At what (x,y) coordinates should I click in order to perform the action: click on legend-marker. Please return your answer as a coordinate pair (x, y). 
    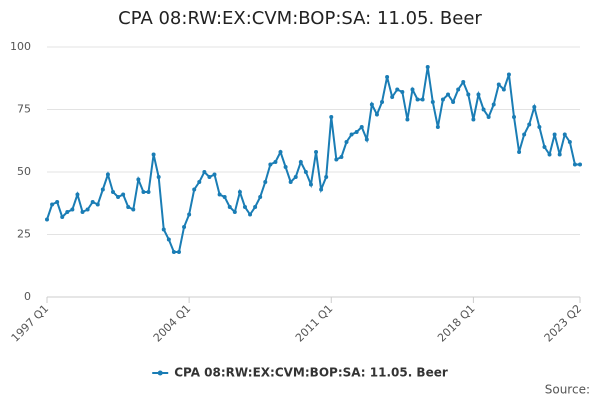
    Looking at the image, I should click on (160, 373).